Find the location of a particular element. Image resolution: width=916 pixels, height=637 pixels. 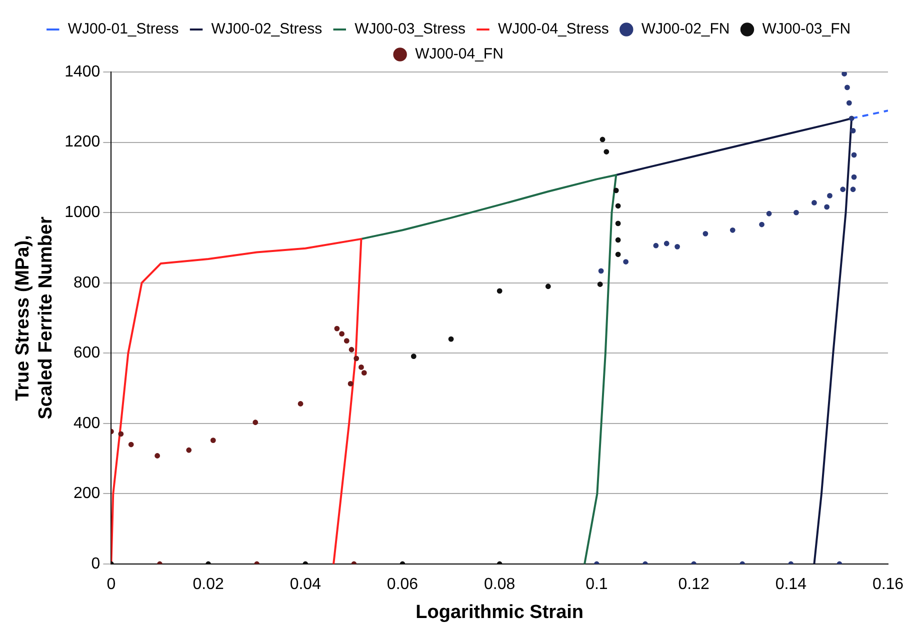

y-tick-label: 200 is located at coordinates (86, 493).